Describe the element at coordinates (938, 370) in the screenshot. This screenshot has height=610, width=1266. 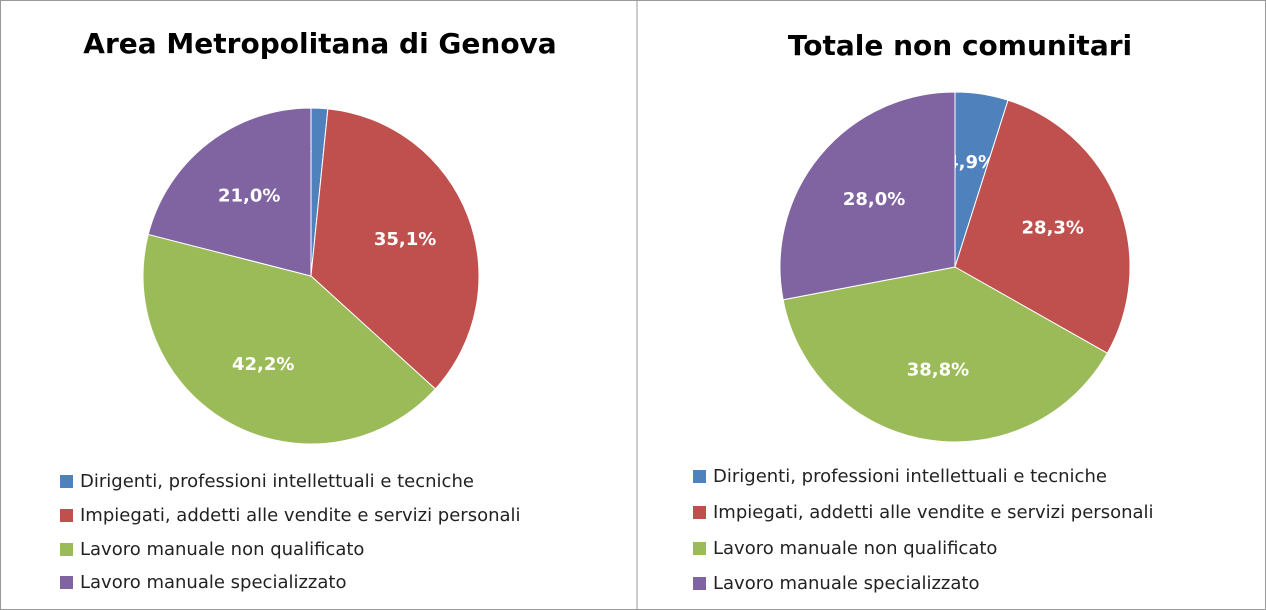
I see `value-label: 38,8%` at that location.